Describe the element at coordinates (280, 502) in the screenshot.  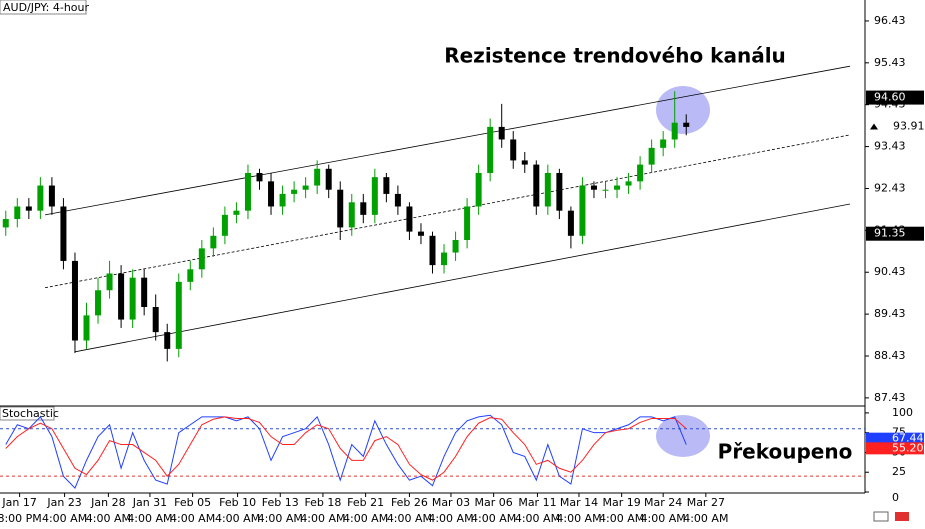
I see `x-tick-label: Feb 13` at that location.